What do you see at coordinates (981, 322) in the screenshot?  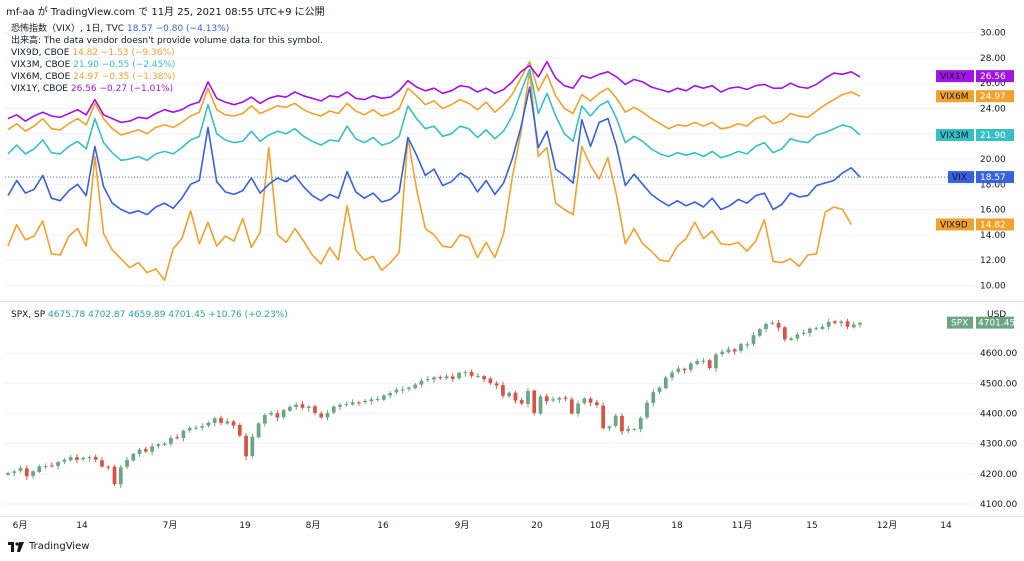 I see `series-label-spx: SPX 4701.45` at bounding box center [981, 322].